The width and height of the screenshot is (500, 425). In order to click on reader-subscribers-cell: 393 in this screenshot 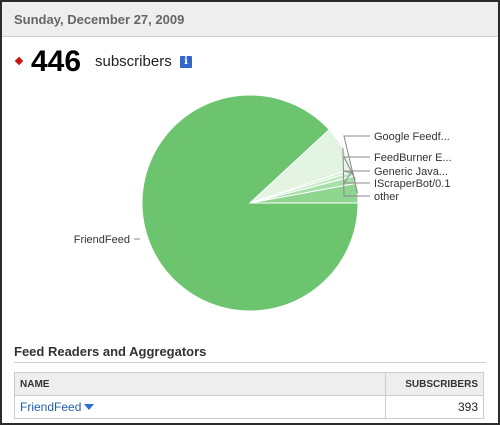, I will do `click(434, 407)`.